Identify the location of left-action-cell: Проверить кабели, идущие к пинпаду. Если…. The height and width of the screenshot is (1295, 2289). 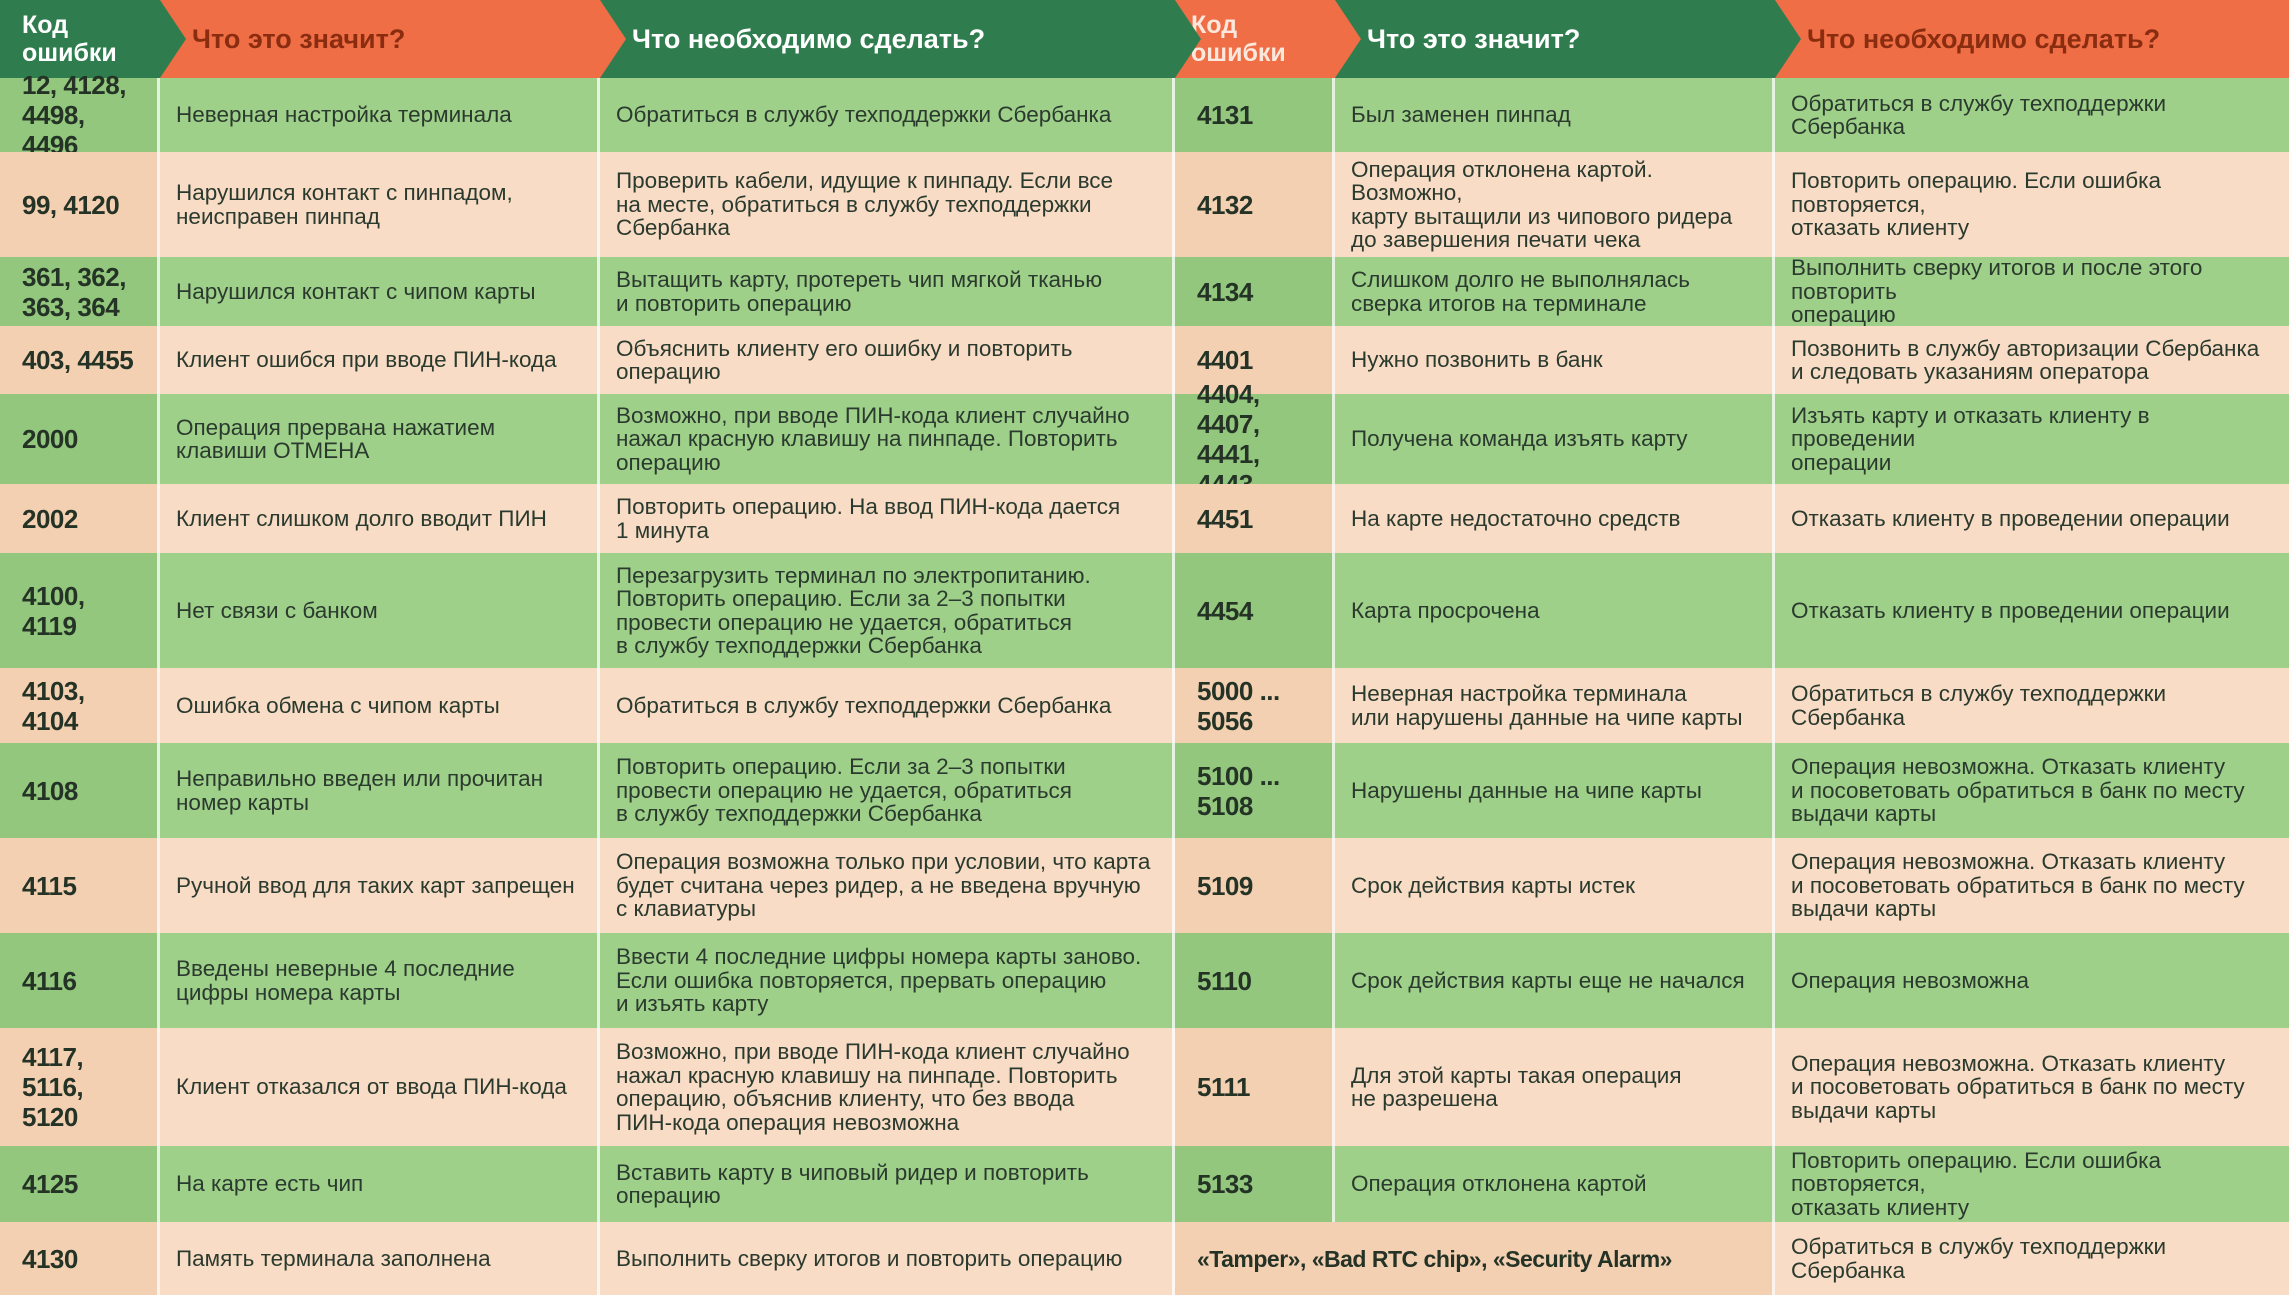
(887, 204).